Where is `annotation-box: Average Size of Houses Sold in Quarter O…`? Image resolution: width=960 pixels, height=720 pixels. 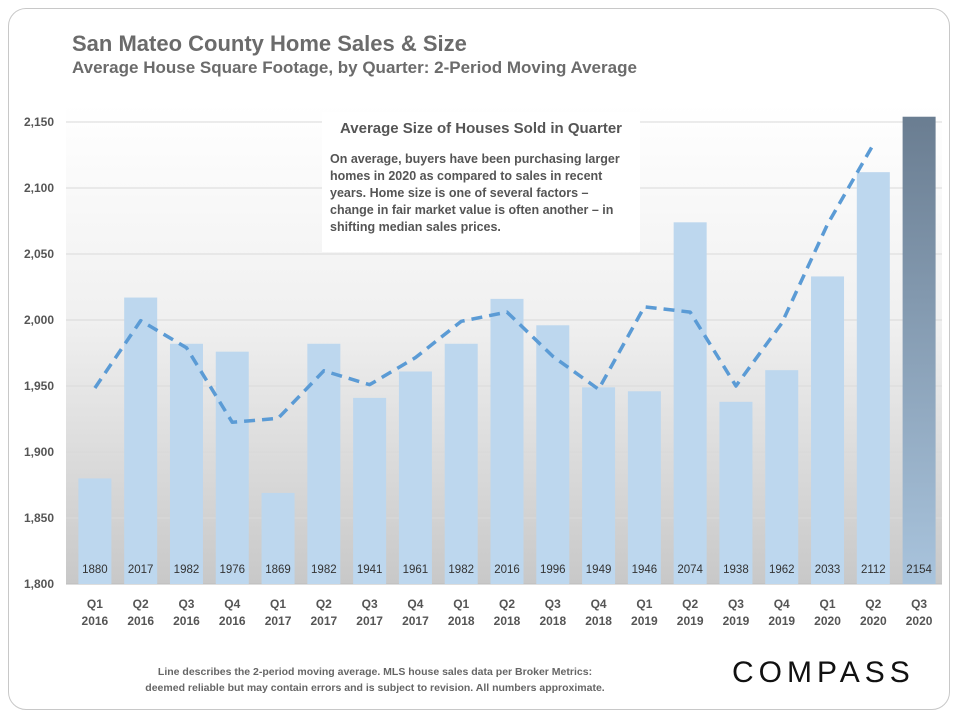 annotation-box: Average Size of Houses Sold in Quarter O… is located at coordinates (481, 182).